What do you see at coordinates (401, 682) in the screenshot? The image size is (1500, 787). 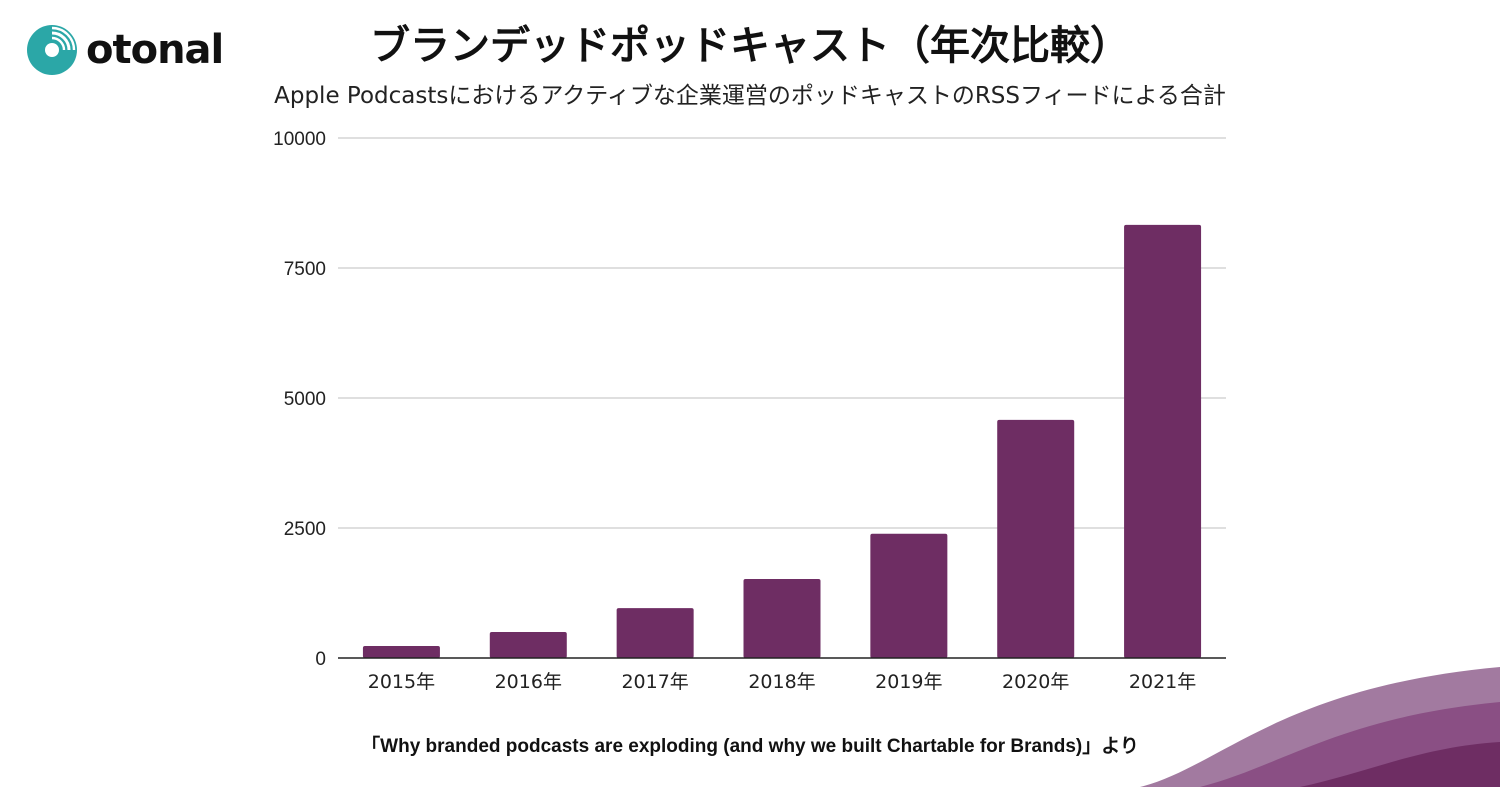 I see `x-tick-label: 2015年` at bounding box center [401, 682].